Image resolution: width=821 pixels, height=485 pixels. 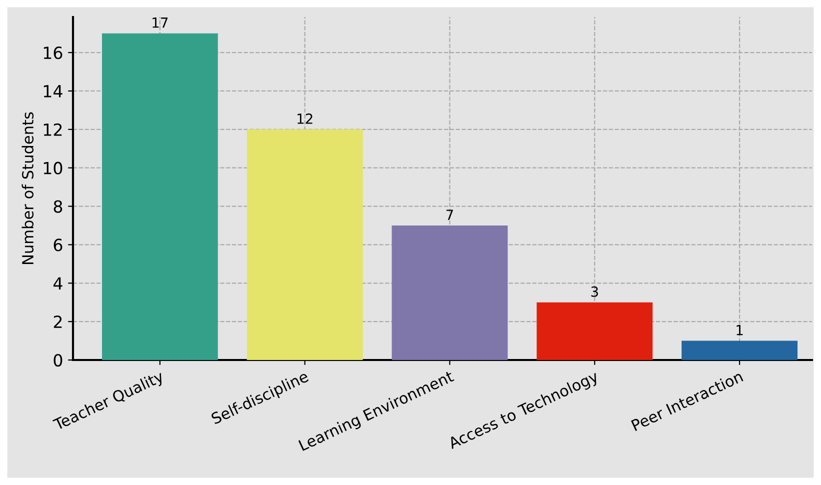 I want to click on data-label: 12, so click(x=305, y=118).